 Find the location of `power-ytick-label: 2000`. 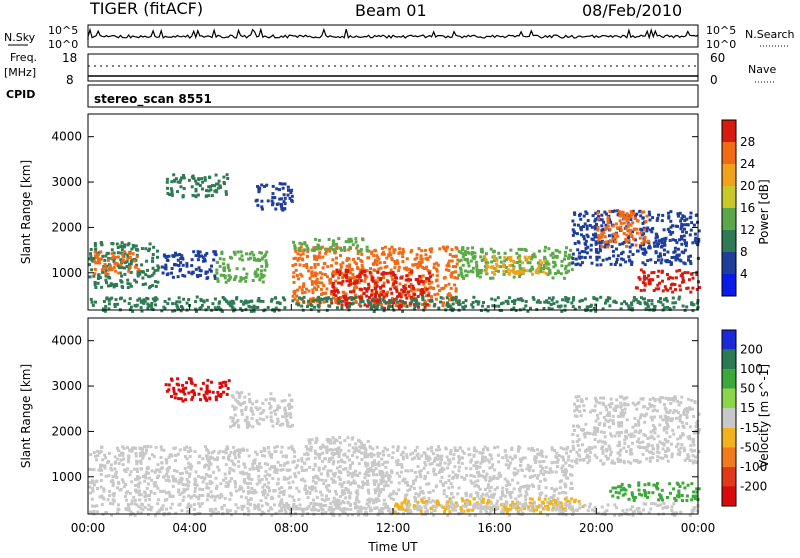

power-ytick-label: 2000 is located at coordinates (66, 227).